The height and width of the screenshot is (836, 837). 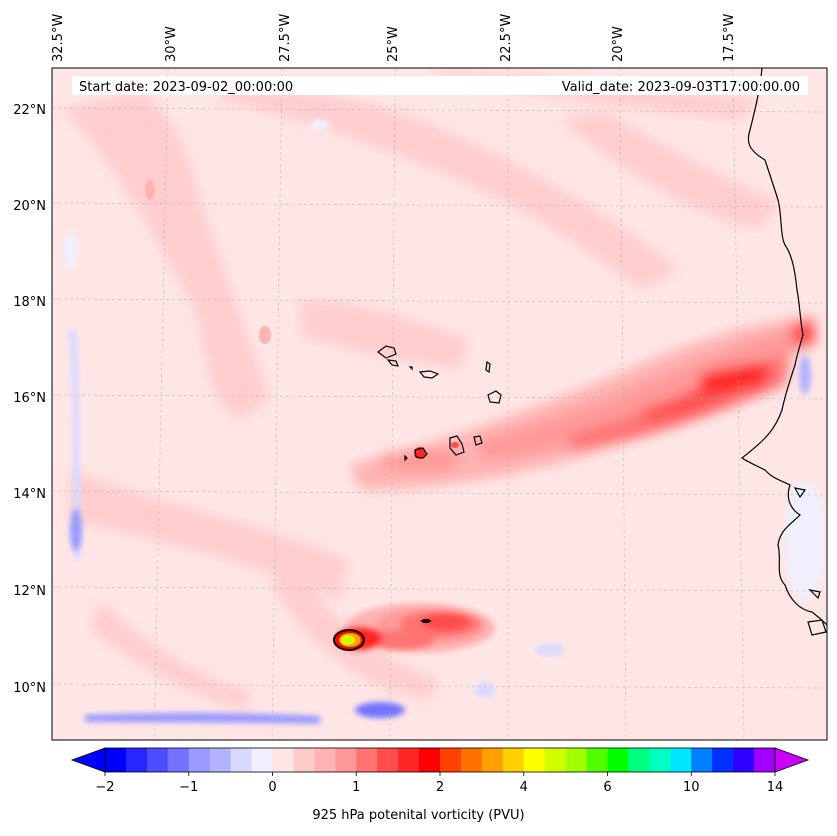 I want to click on lat-label: 14°N, so click(x=29, y=494).